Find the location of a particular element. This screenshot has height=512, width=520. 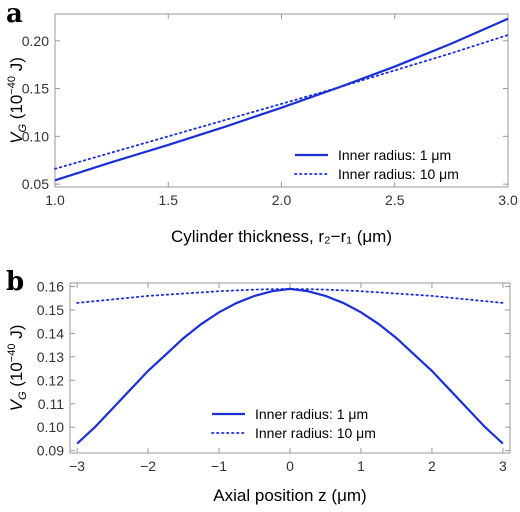

x-tick-label: 3 is located at coordinates (503, 466).